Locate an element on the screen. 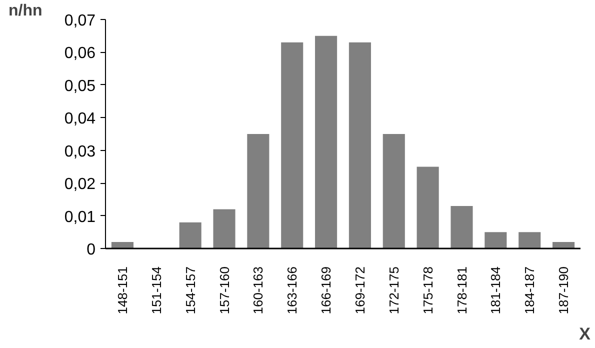 The width and height of the screenshot is (595, 348). y-tick-label: 0 is located at coordinates (91, 250).